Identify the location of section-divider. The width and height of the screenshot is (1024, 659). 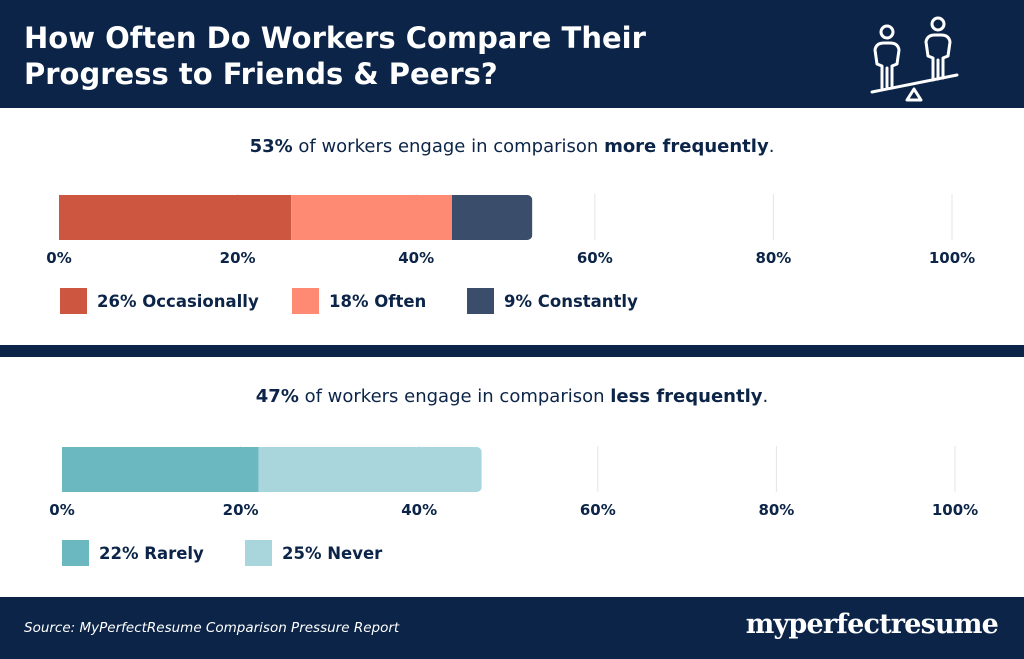
(512, 351).